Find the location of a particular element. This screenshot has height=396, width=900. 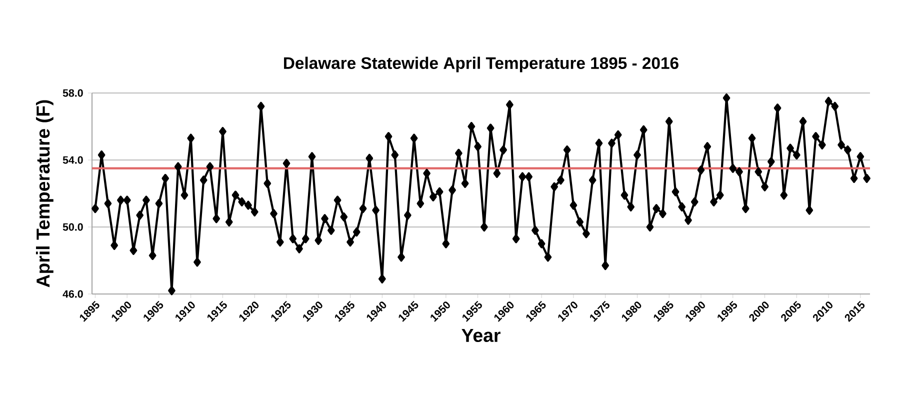

y-tick-label: 50.0 is located at coordinates (72, 227).